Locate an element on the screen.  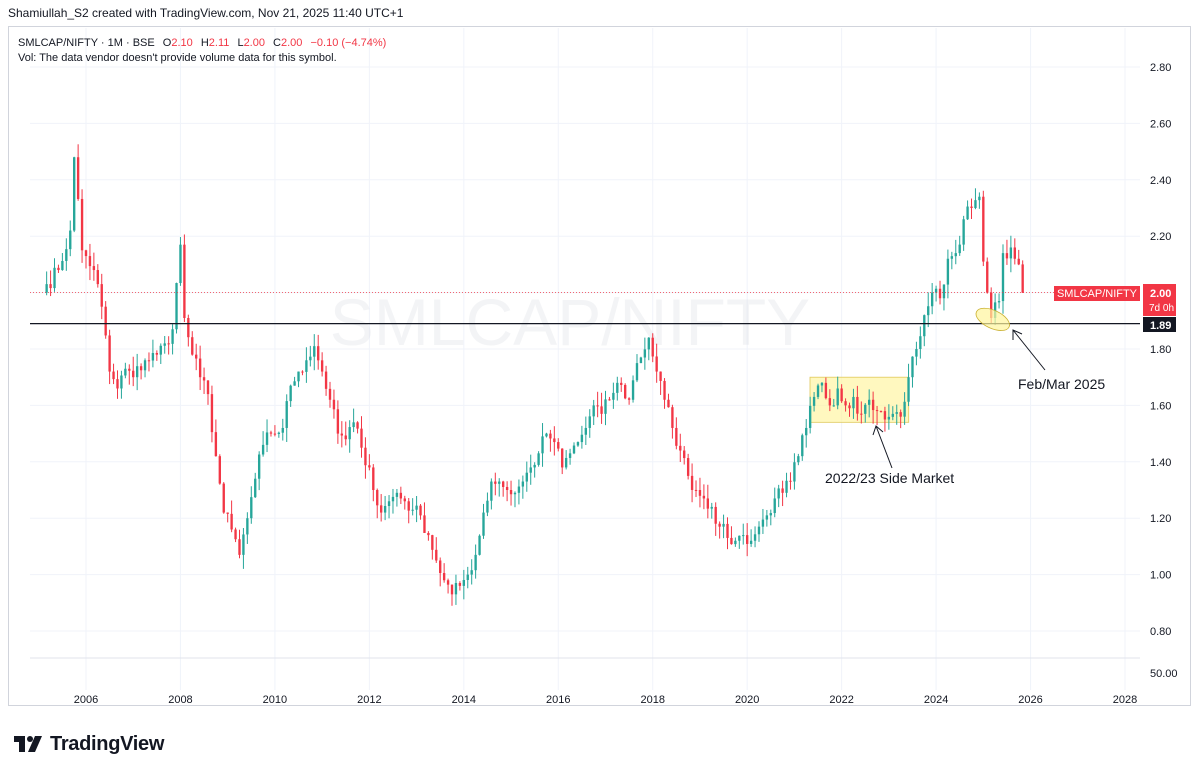
high-value: 2.11 is located at coordinates (219, 43).